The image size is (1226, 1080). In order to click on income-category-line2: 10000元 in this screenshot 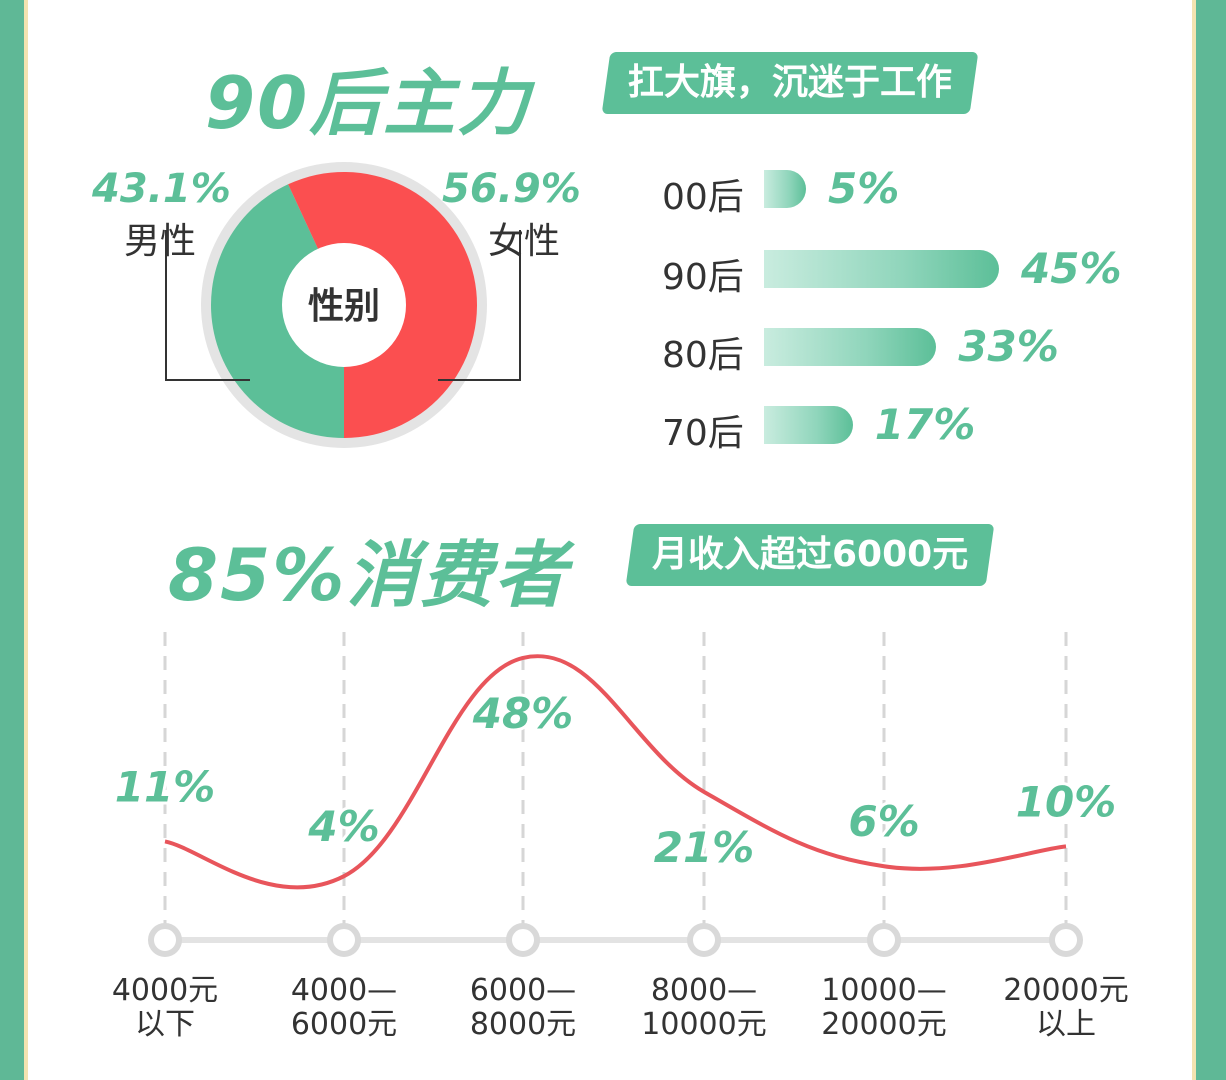, I will do `click(704, 1024)`.